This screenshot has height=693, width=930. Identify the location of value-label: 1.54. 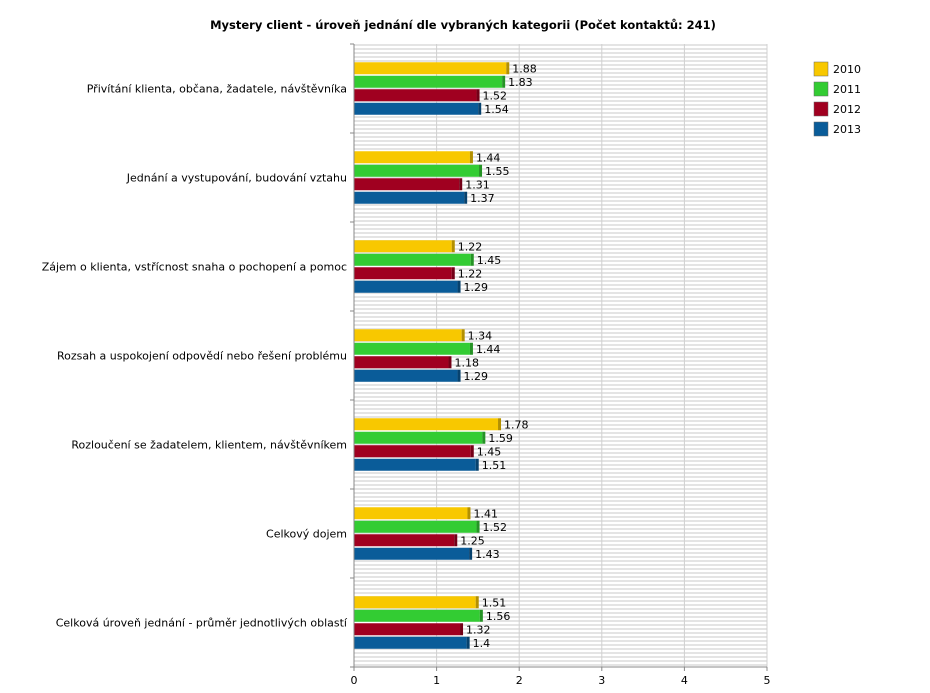
(496, 109).